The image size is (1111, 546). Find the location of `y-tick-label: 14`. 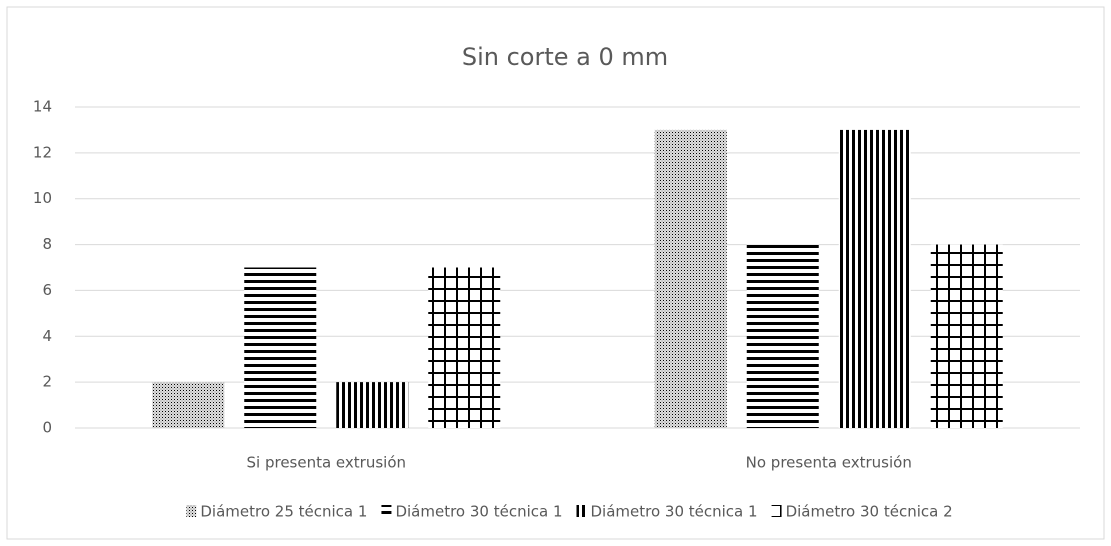

y-tick-label: 14 is located at coordinates (42, 107).